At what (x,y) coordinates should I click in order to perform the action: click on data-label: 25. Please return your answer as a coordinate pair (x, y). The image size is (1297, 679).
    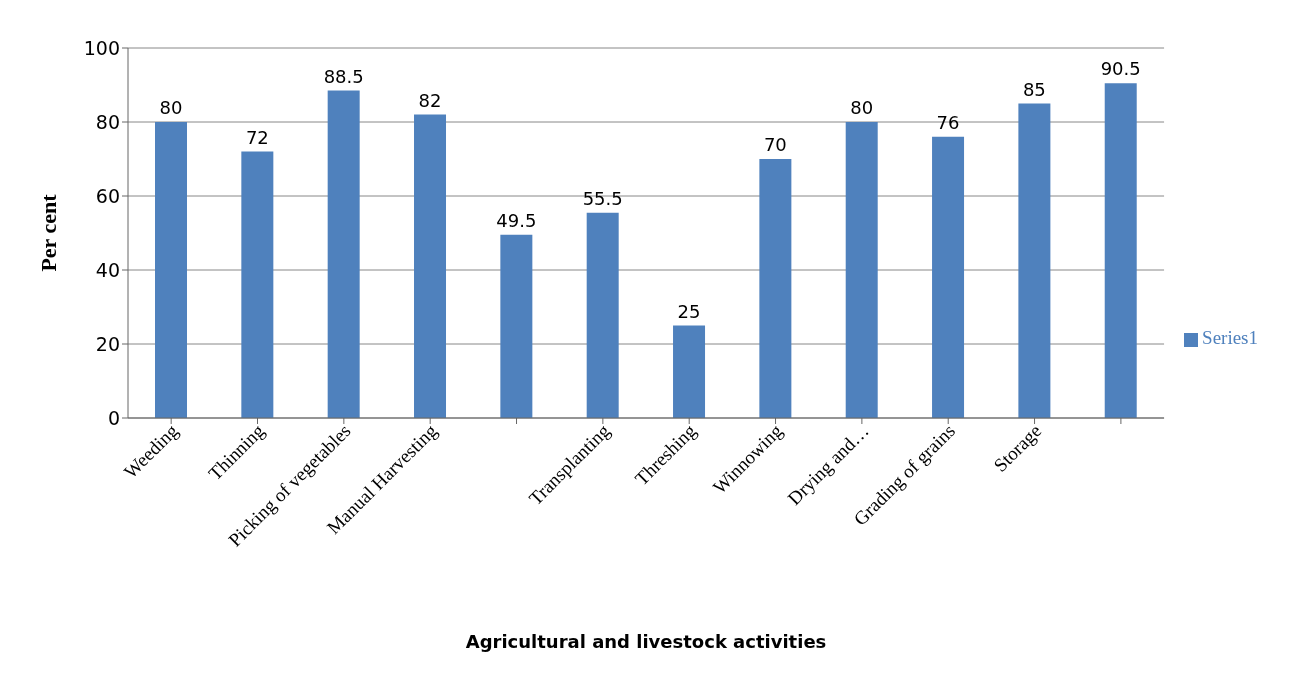
    Looking at the image, I should click on (689, 311).